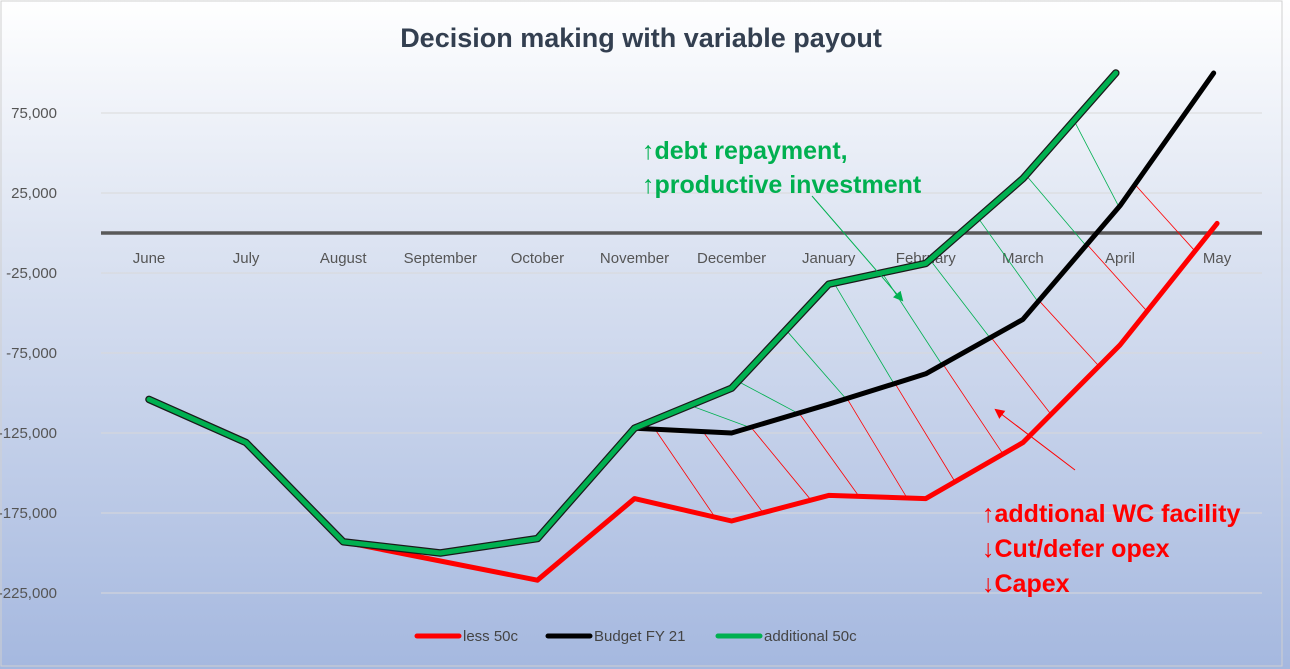  Describe the element at coordinates (634, 258) in the screenshot. I see `x-tick-label: November` at that location.